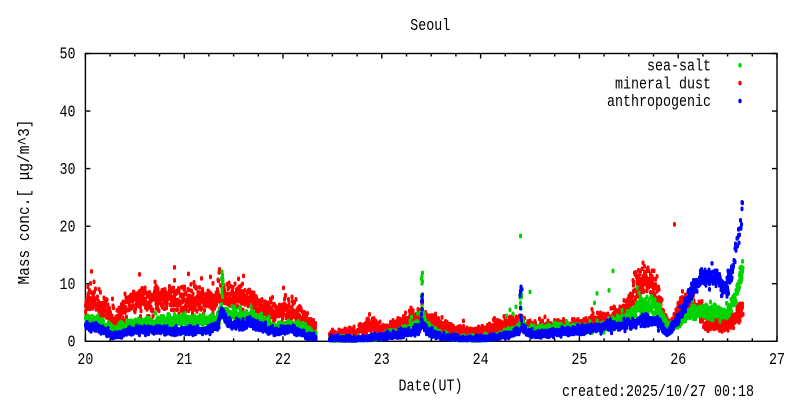 Image resolution: width=800 pixels, height=405 pixels. What do you see at coordinates (579, 360) in the screenshot?
I see `svg-text: 25` at bounding box center [579, 360].